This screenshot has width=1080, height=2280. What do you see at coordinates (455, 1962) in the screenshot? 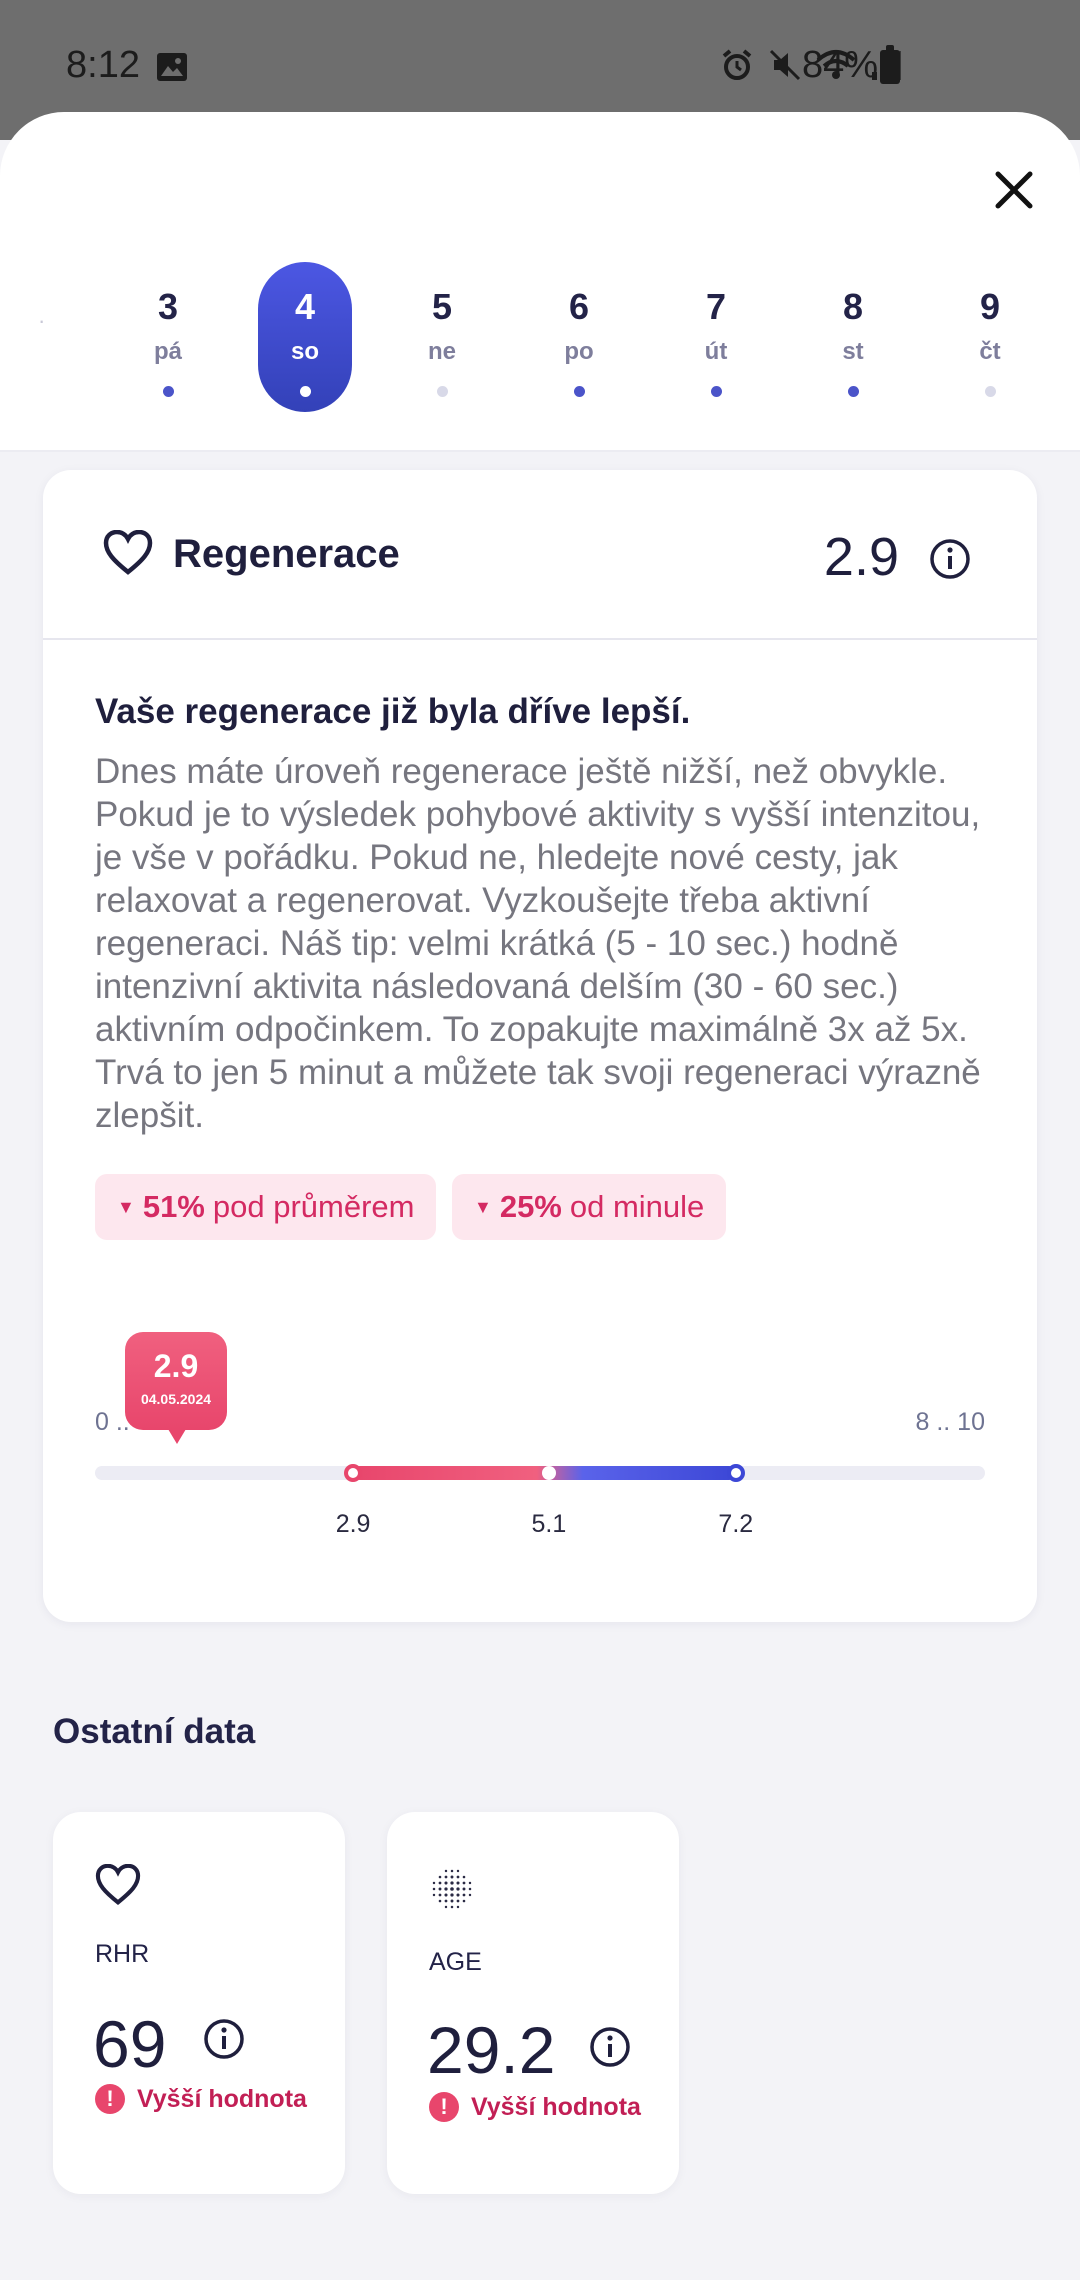
I see `age-label: AGE` at bounding box center [455, 1962].